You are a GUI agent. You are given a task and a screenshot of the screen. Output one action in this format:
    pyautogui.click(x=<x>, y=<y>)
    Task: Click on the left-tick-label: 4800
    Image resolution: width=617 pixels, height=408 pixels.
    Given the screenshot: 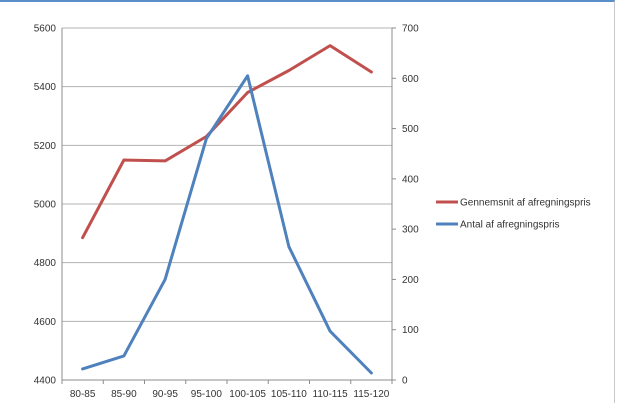 What is the action you would take?
    pyautogui.click(x=45, y=263)
    